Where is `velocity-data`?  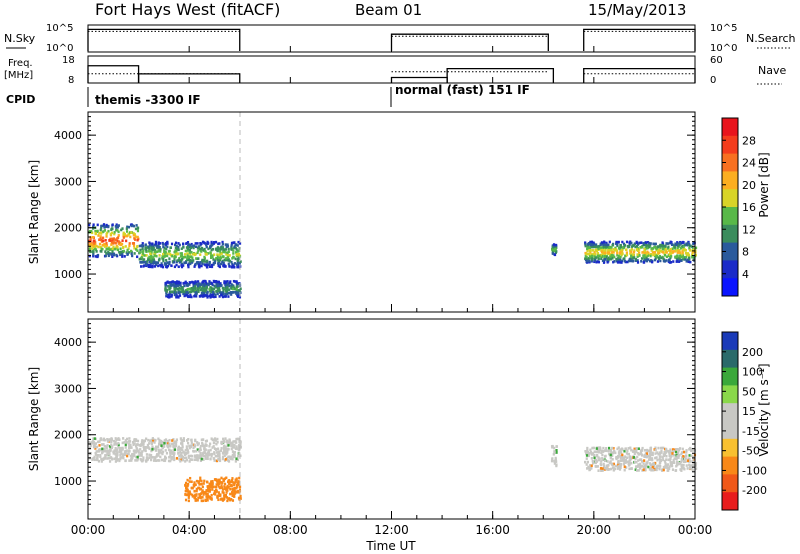
velocity-data is located at coordinates (393, 470).